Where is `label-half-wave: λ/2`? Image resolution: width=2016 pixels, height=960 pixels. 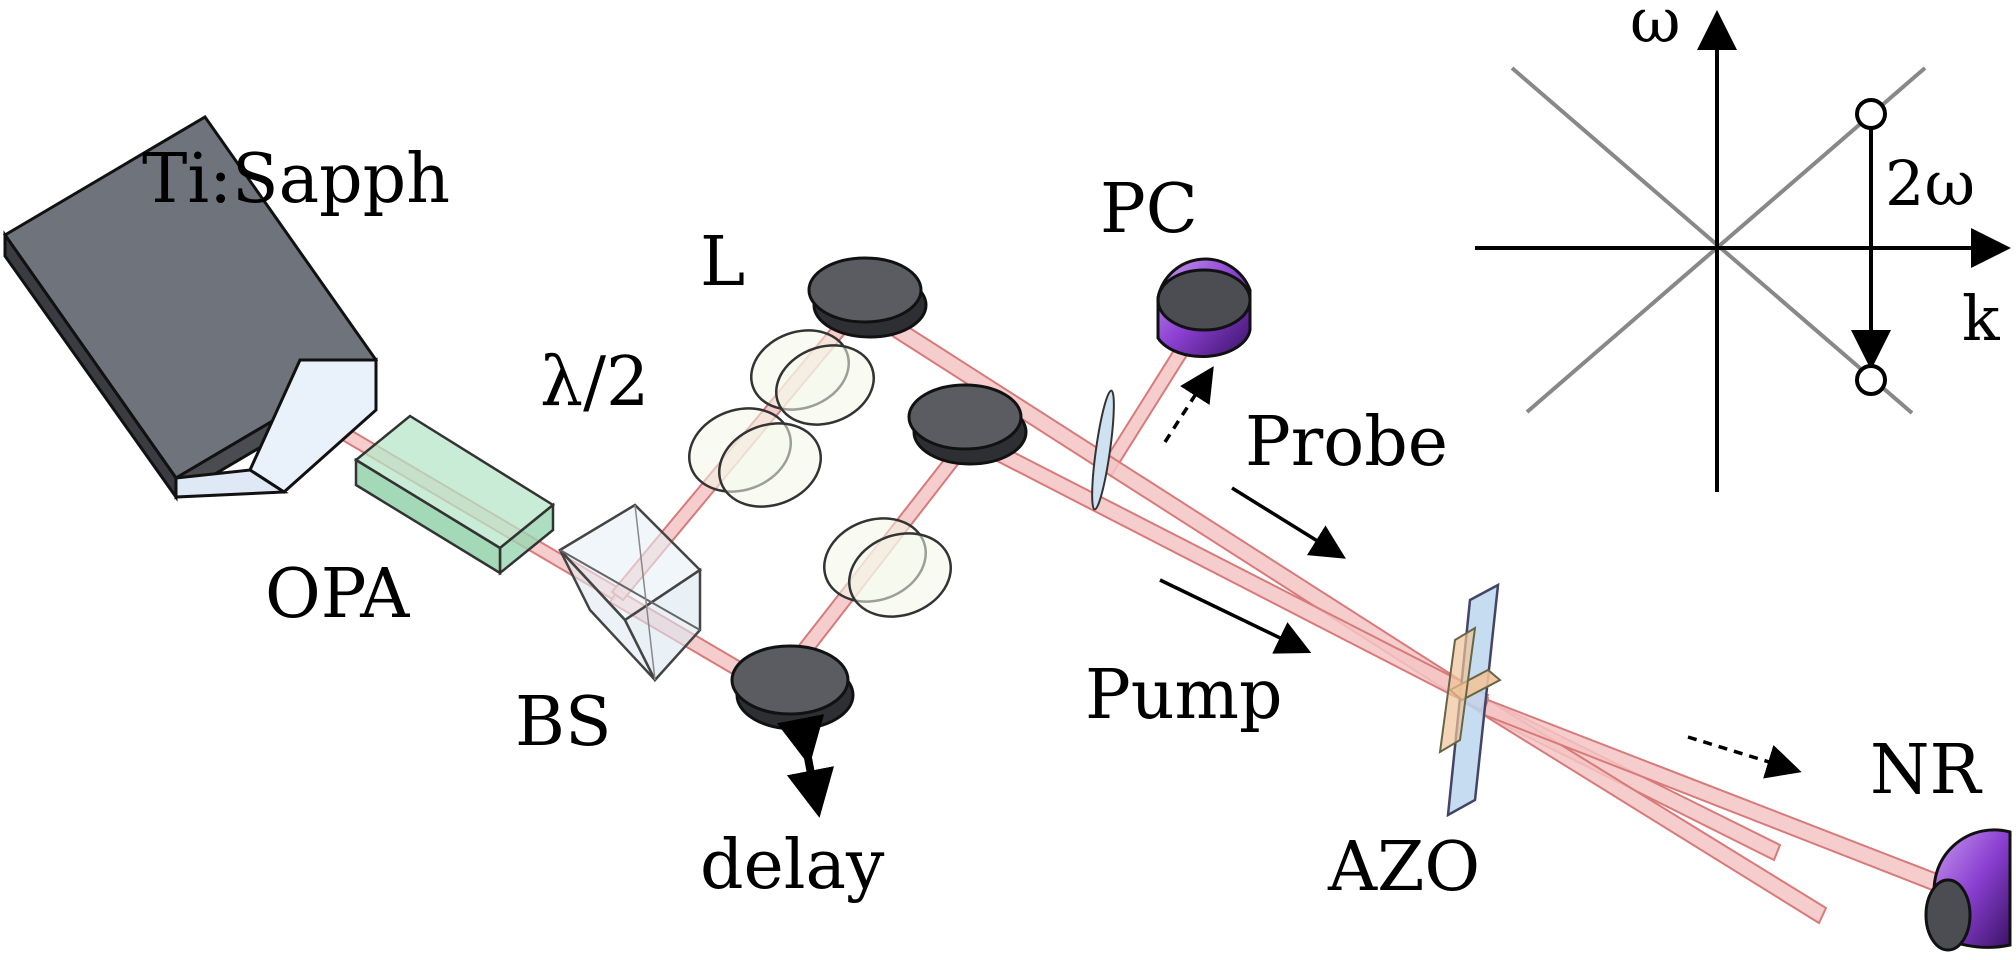
label-half-wave: λ/2 is located at coordinates (594, 382).